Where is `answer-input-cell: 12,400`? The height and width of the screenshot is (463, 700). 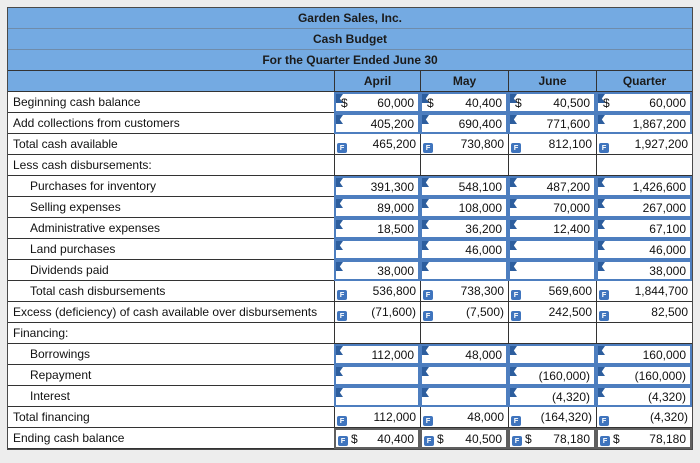
answer-input-cell: 12,400 is located at coordinates (552, 228).